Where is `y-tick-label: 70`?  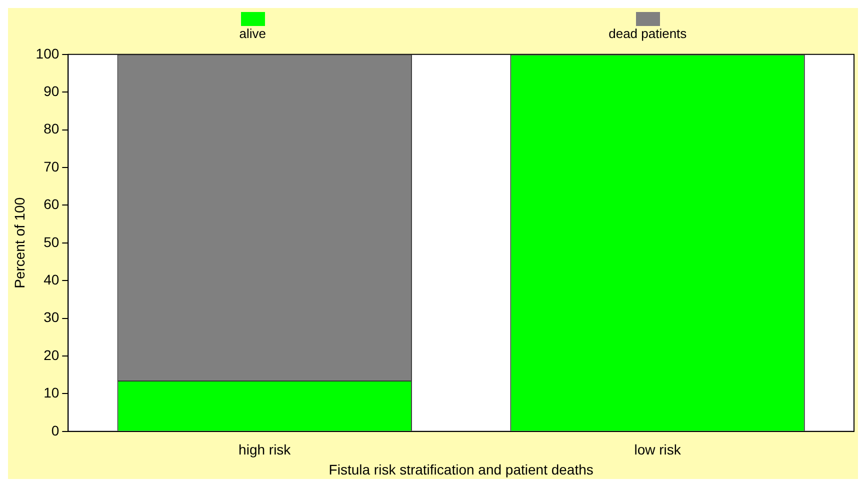 y-tick-label: 70 is located at coordinates (52, 166).